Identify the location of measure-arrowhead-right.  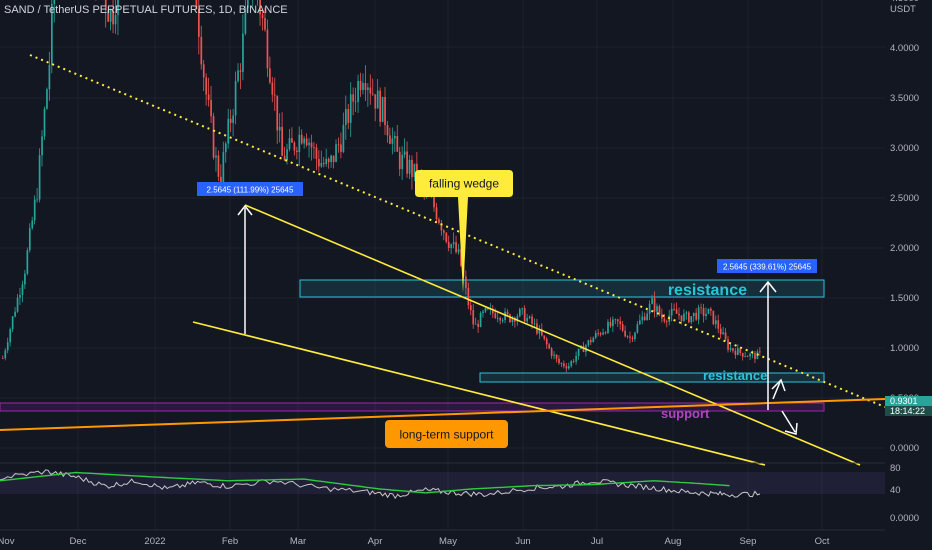
(768, 286).